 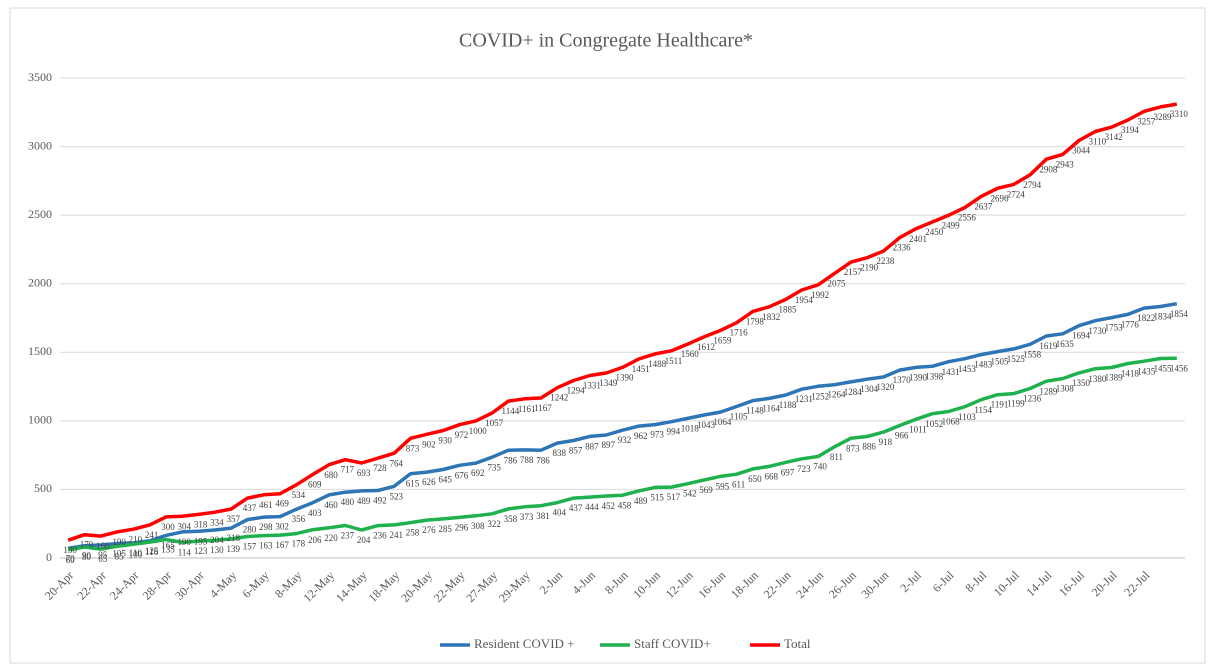 I want to click on data-label: 697, so click(x=788, y=472).